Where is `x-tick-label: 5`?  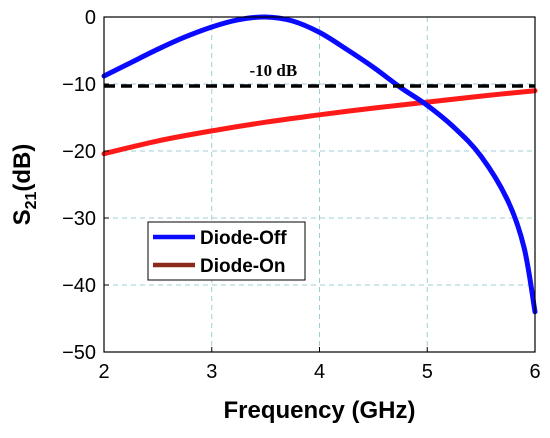
x-tick-label: 5 is located at coordinates (427, 372).